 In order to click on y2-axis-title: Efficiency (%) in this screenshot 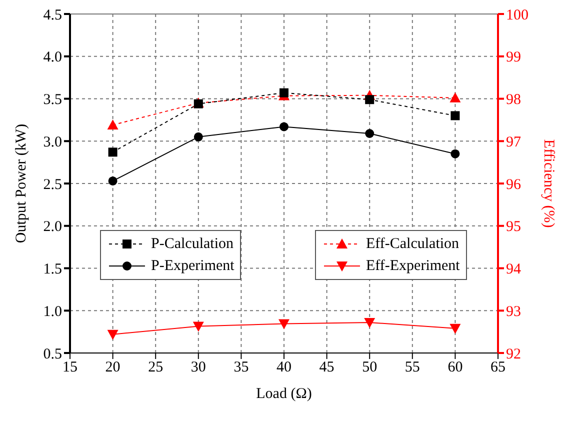, I will do `click(548, 183)`.